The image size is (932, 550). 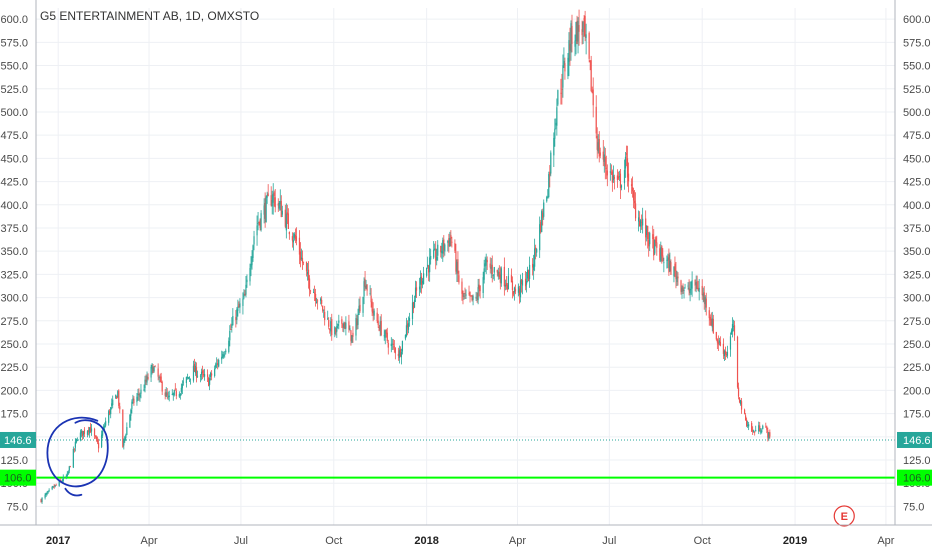 I want to click on y-tick-label-right: 200.0, so click(x=917, y=391).